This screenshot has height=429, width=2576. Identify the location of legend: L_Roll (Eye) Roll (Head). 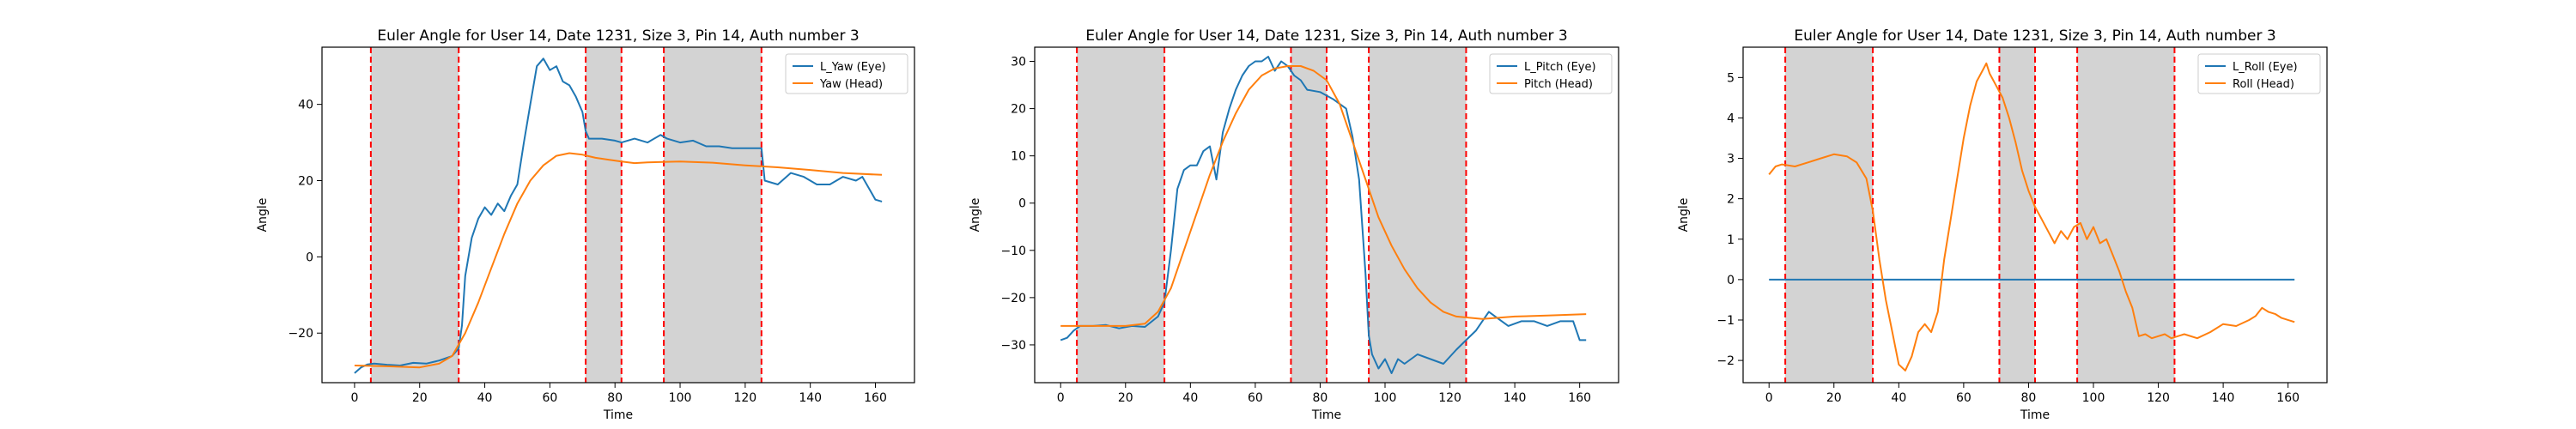
(2259, 73).